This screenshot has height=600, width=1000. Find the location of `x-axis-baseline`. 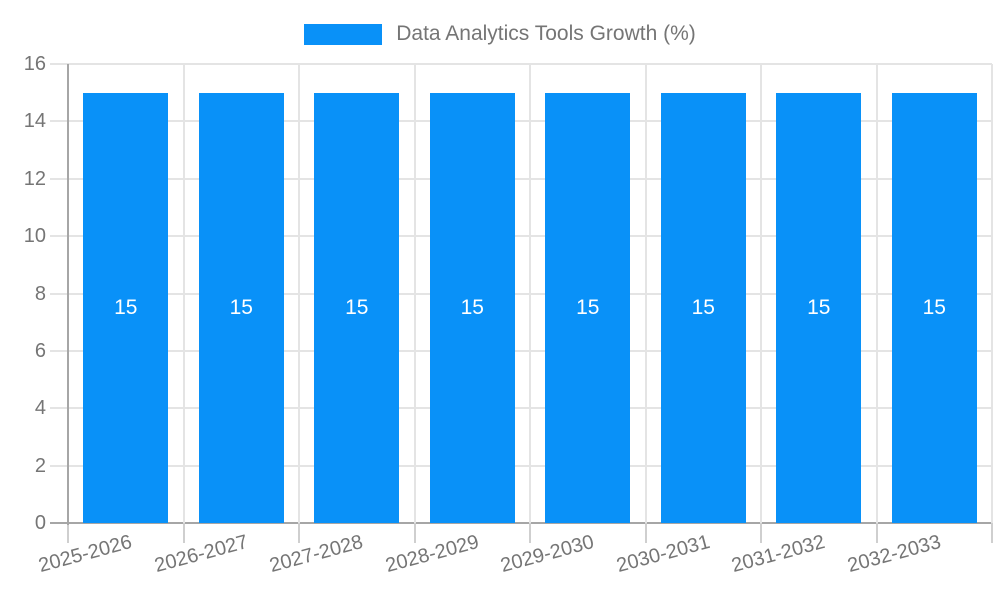

x-axis-baseline is located at coordinates (521, 523).